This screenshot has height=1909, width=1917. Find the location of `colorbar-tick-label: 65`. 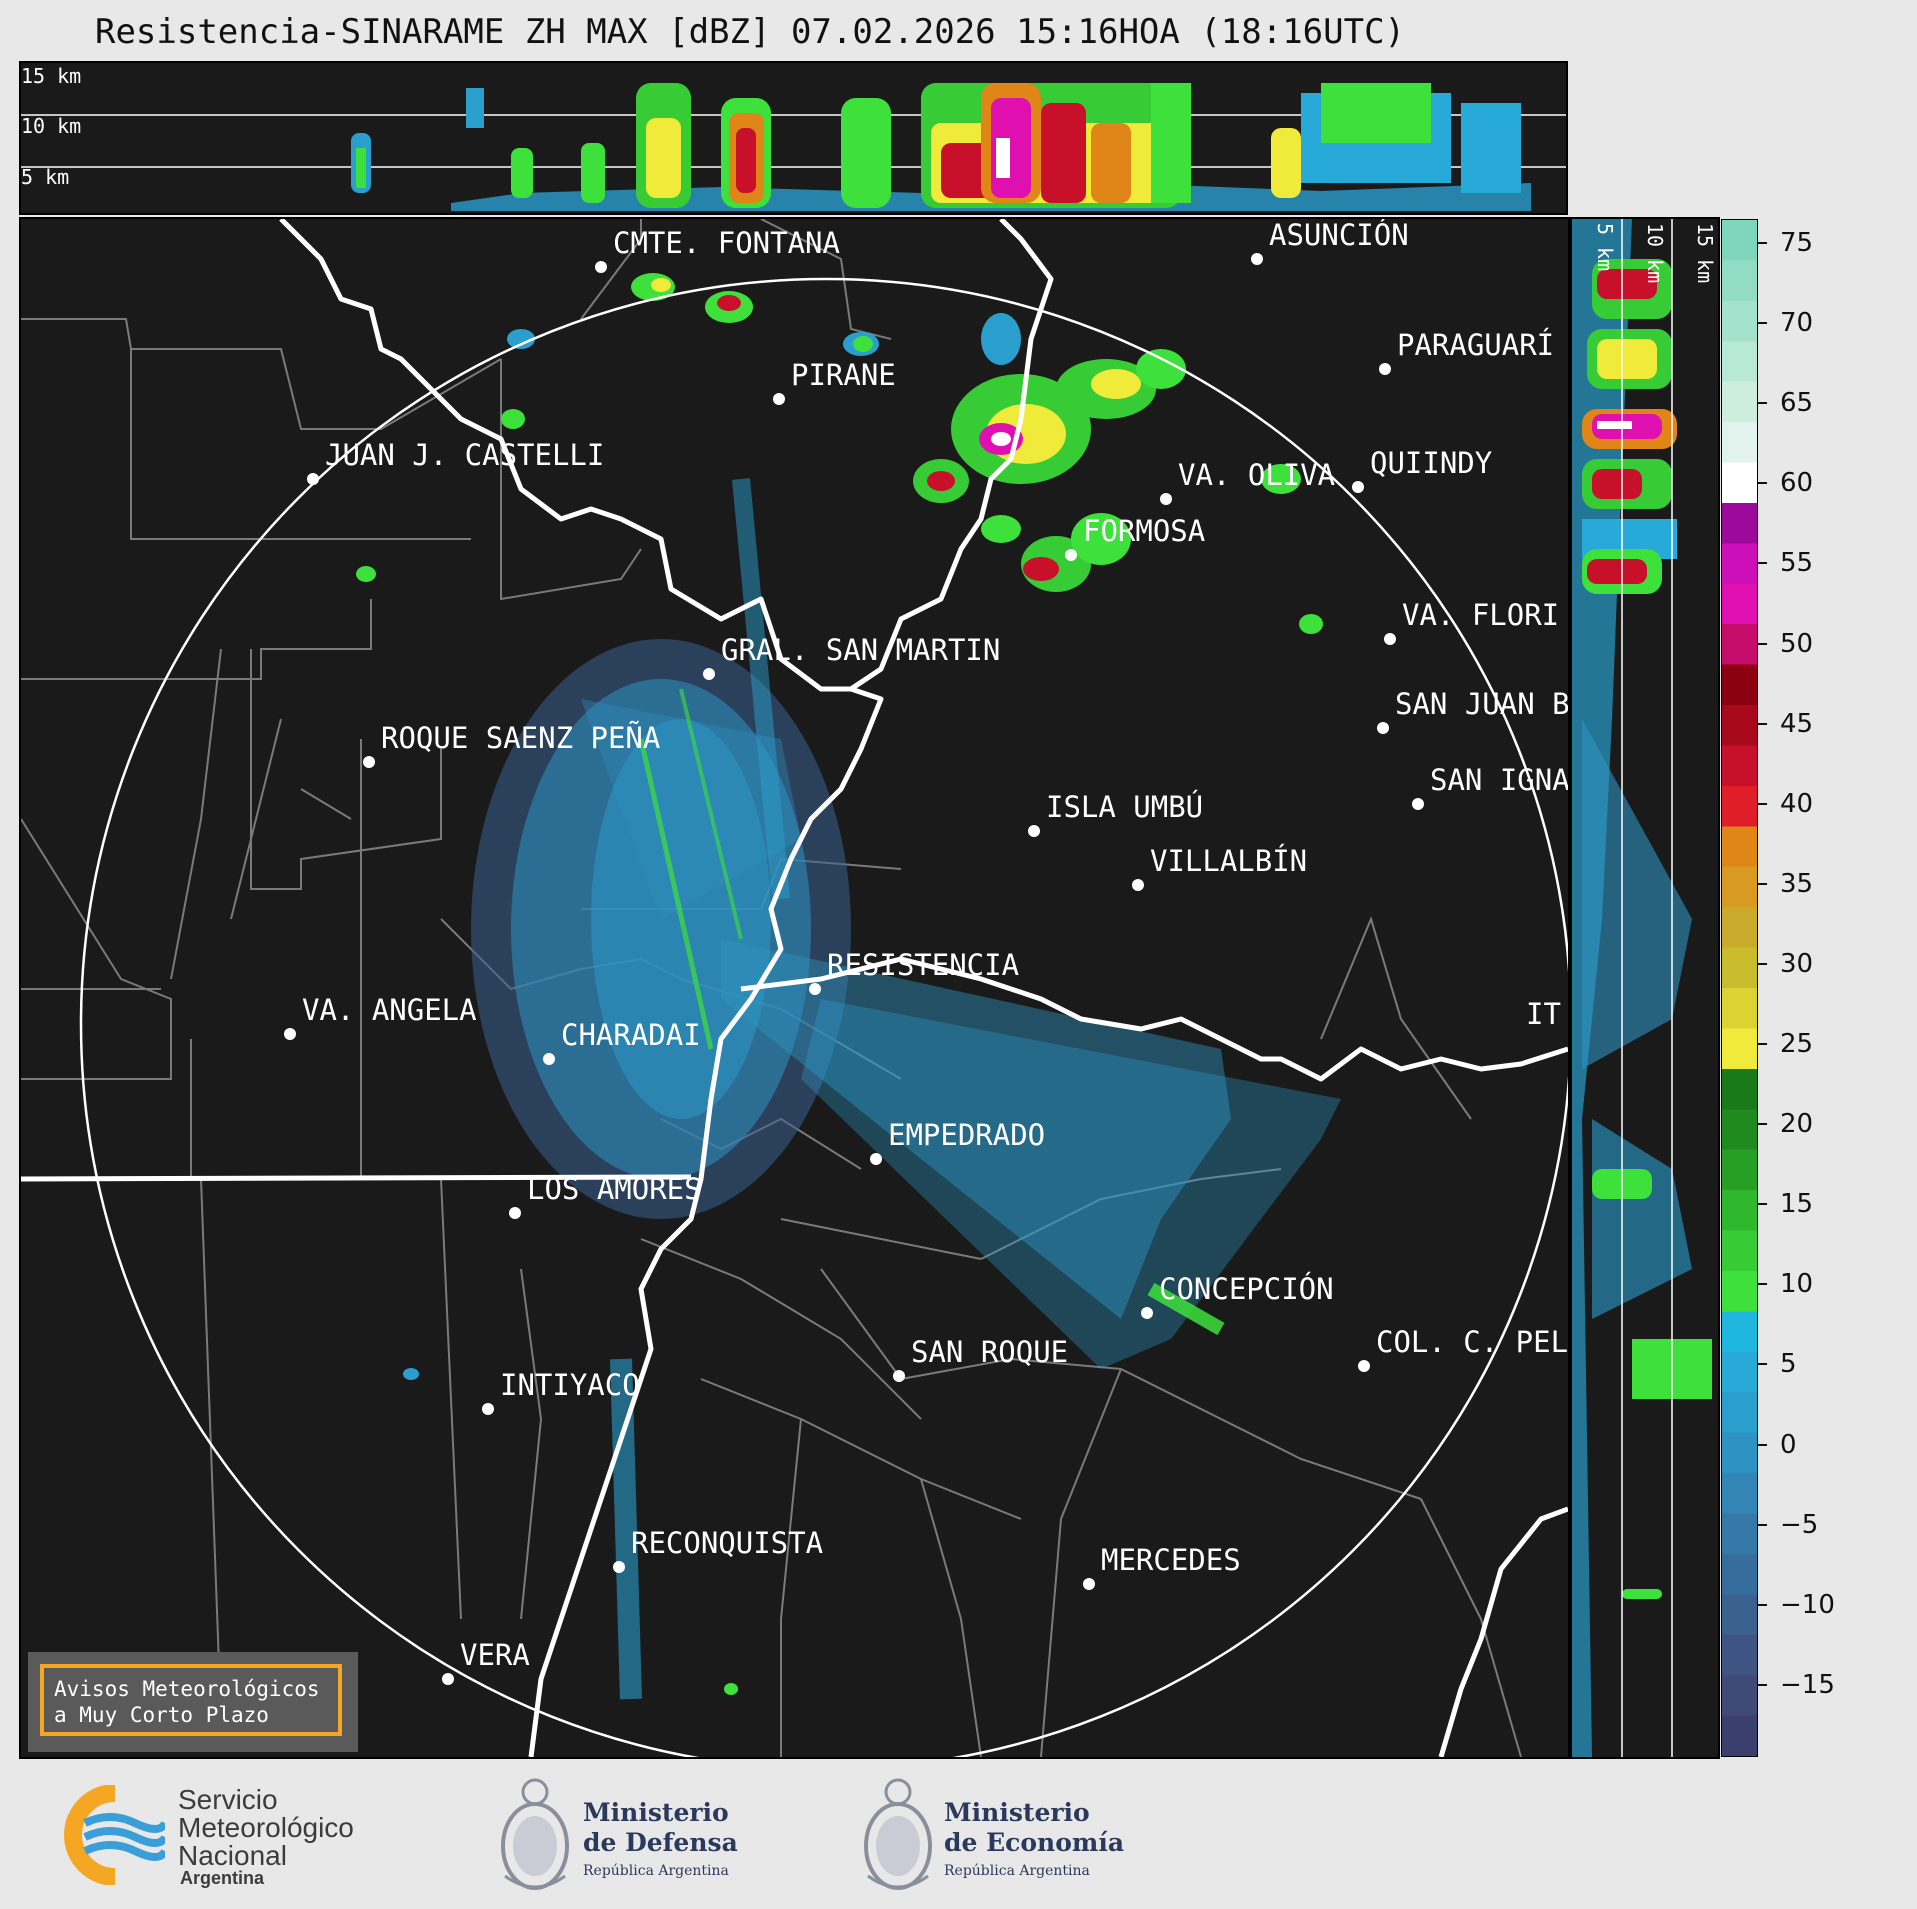

colorbar-tick-label: 65 is located at coordinates (1797, 403).